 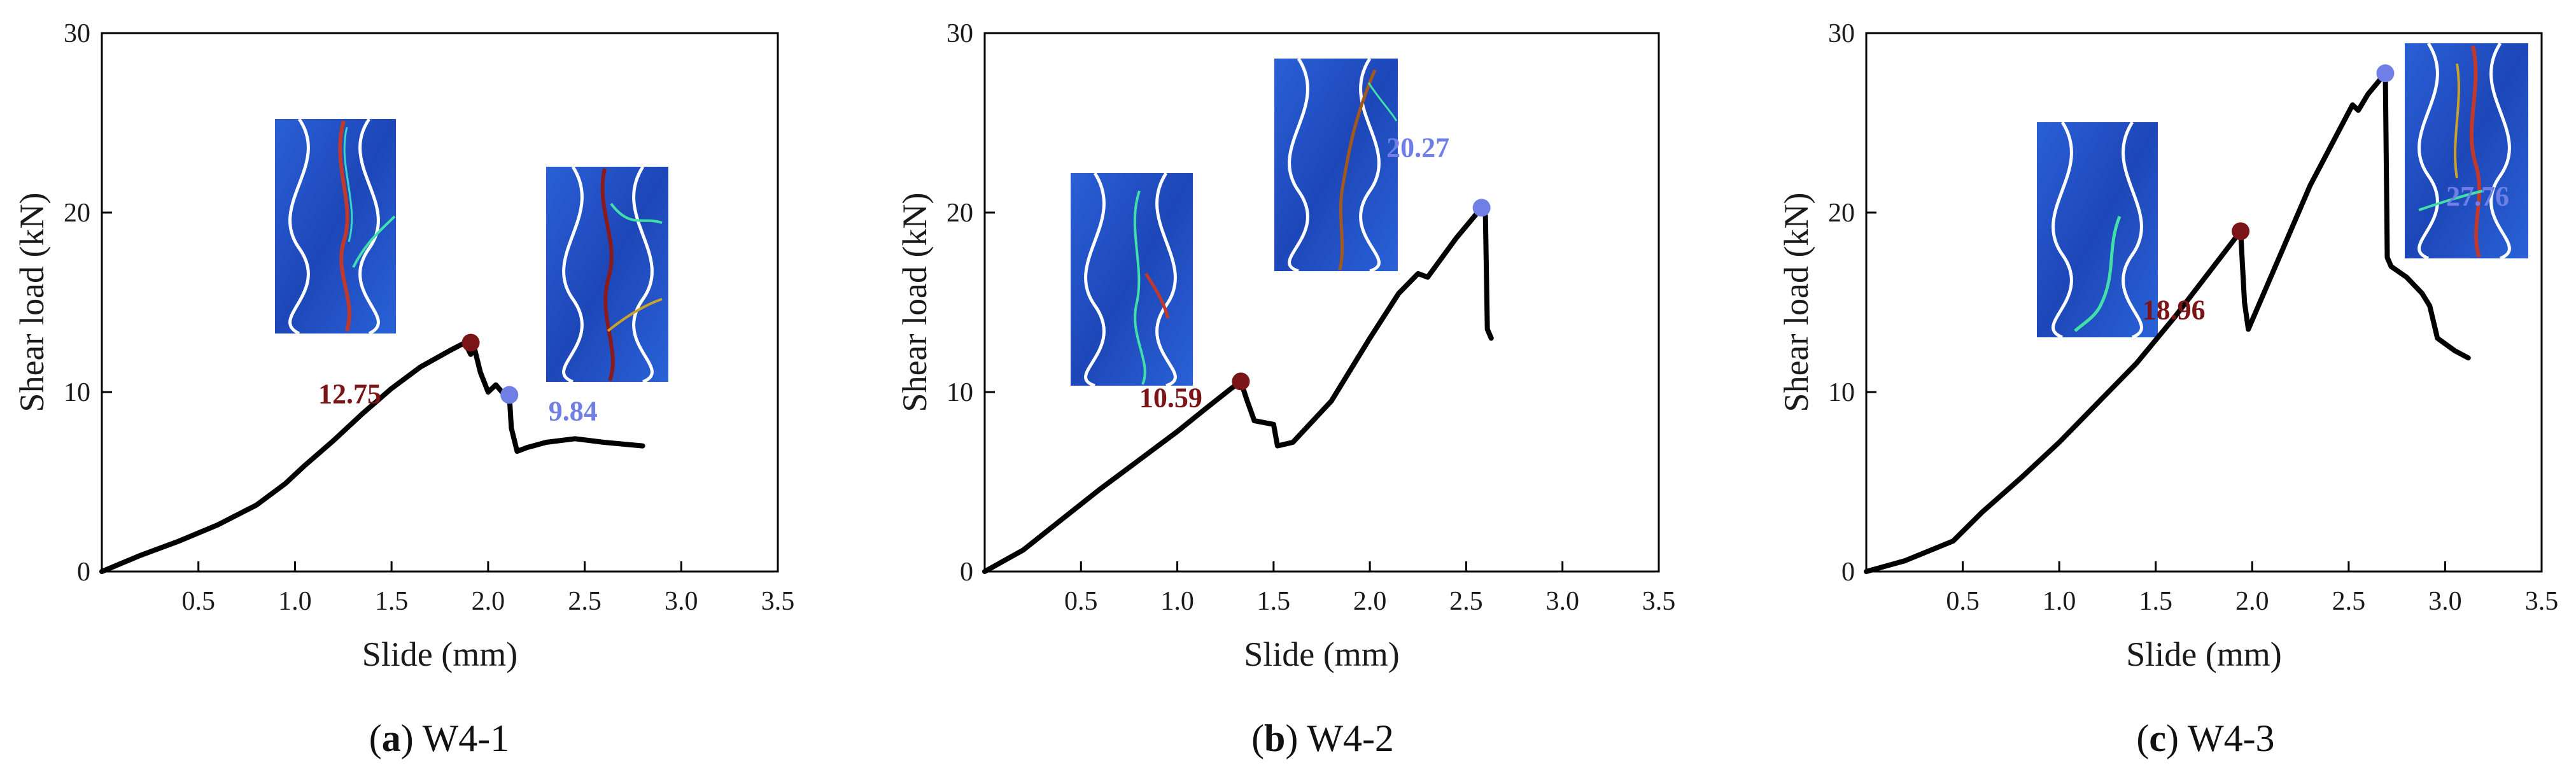 I want to click on thumbnails-a, so click(x=472, y=251).